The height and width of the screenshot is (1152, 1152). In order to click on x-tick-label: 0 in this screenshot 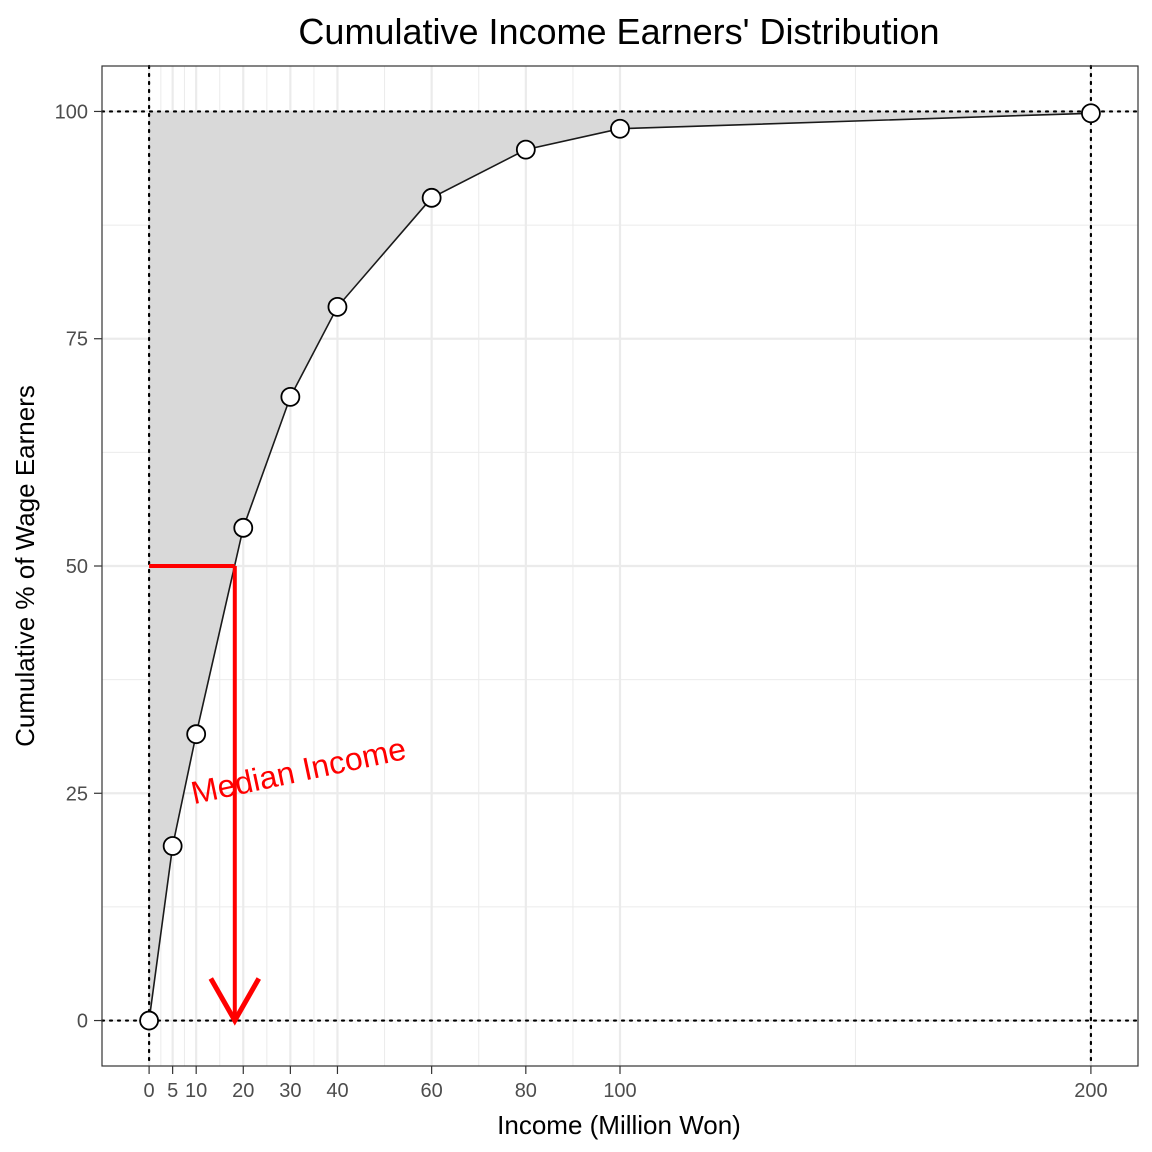, I will do `click(149, 1091)`.